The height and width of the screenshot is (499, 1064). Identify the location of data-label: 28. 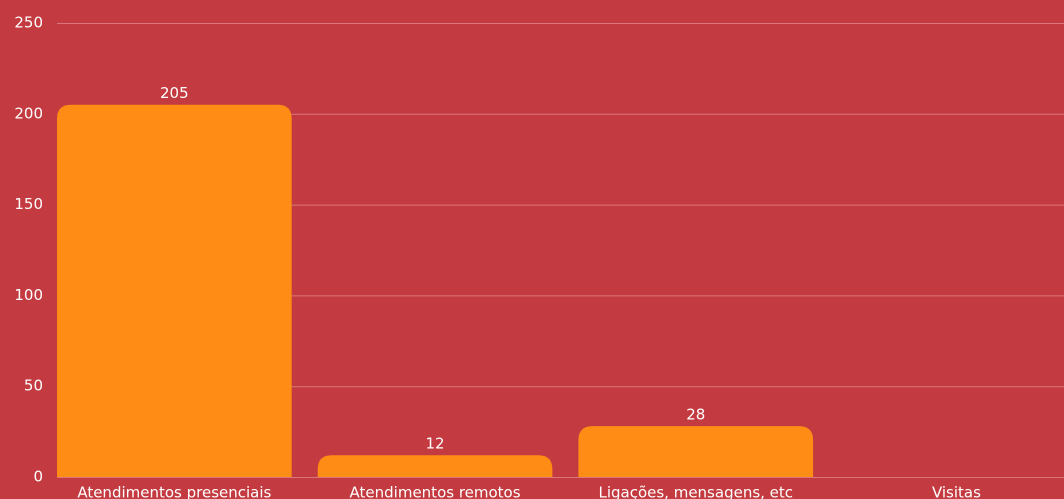
(695, 415).